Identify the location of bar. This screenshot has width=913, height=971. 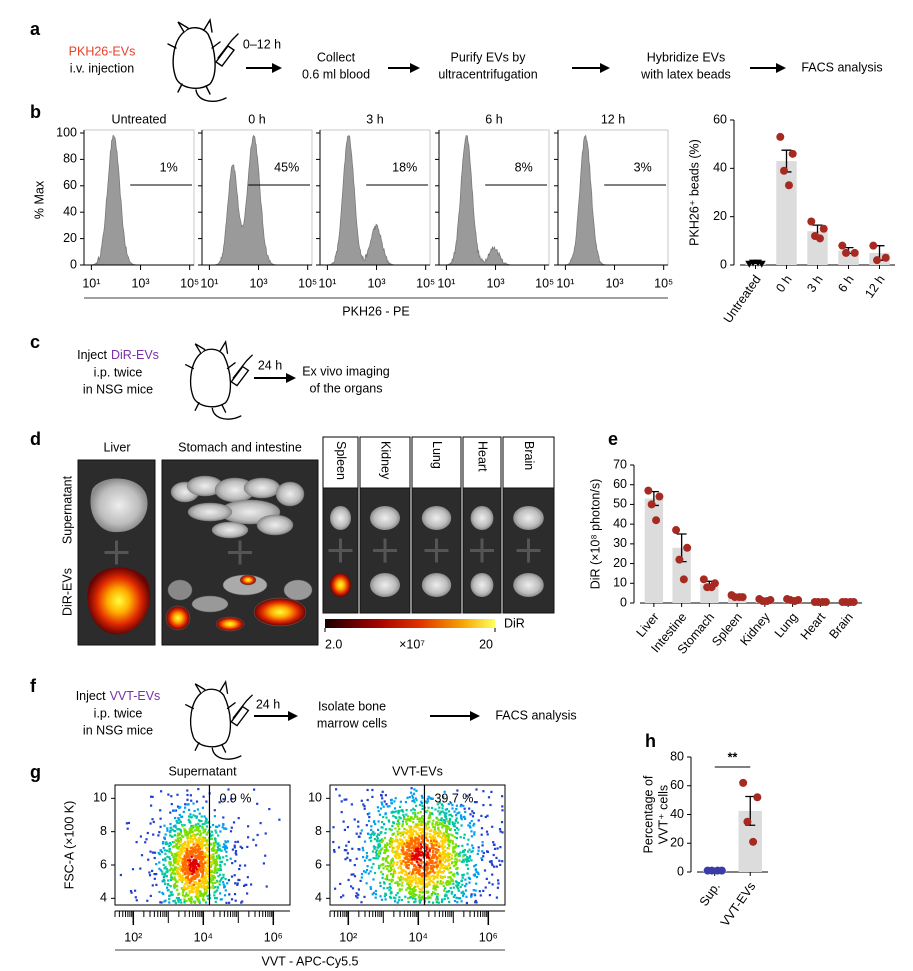
(654, 550).